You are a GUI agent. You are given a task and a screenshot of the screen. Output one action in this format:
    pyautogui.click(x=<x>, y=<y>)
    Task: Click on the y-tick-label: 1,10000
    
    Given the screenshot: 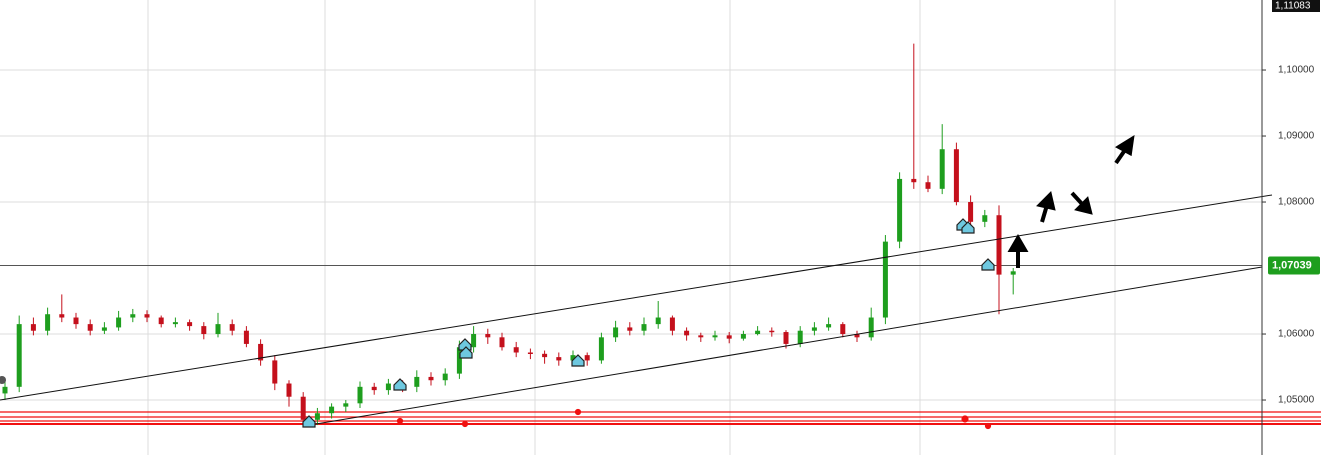 What is the action you would take?
    pyautogui.click(x=1296, y=70)
    